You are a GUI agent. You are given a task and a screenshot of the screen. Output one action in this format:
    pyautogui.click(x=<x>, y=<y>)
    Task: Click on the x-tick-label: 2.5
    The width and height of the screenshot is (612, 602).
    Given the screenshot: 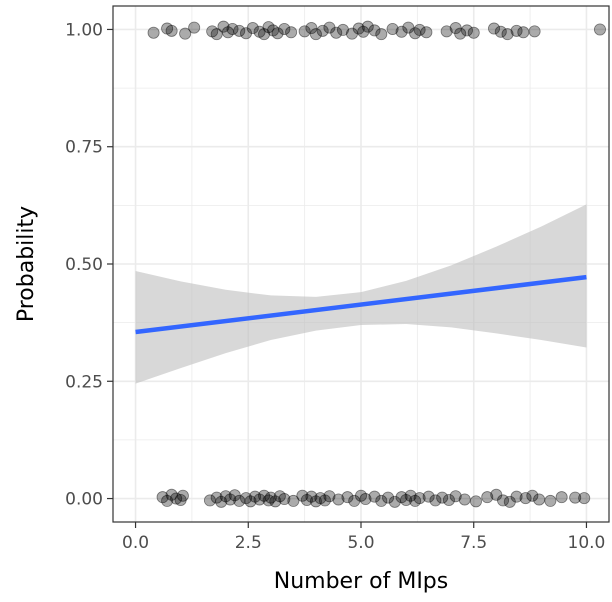 What is the action you would take?
    pyautogui.click(x=248, y=543)
    